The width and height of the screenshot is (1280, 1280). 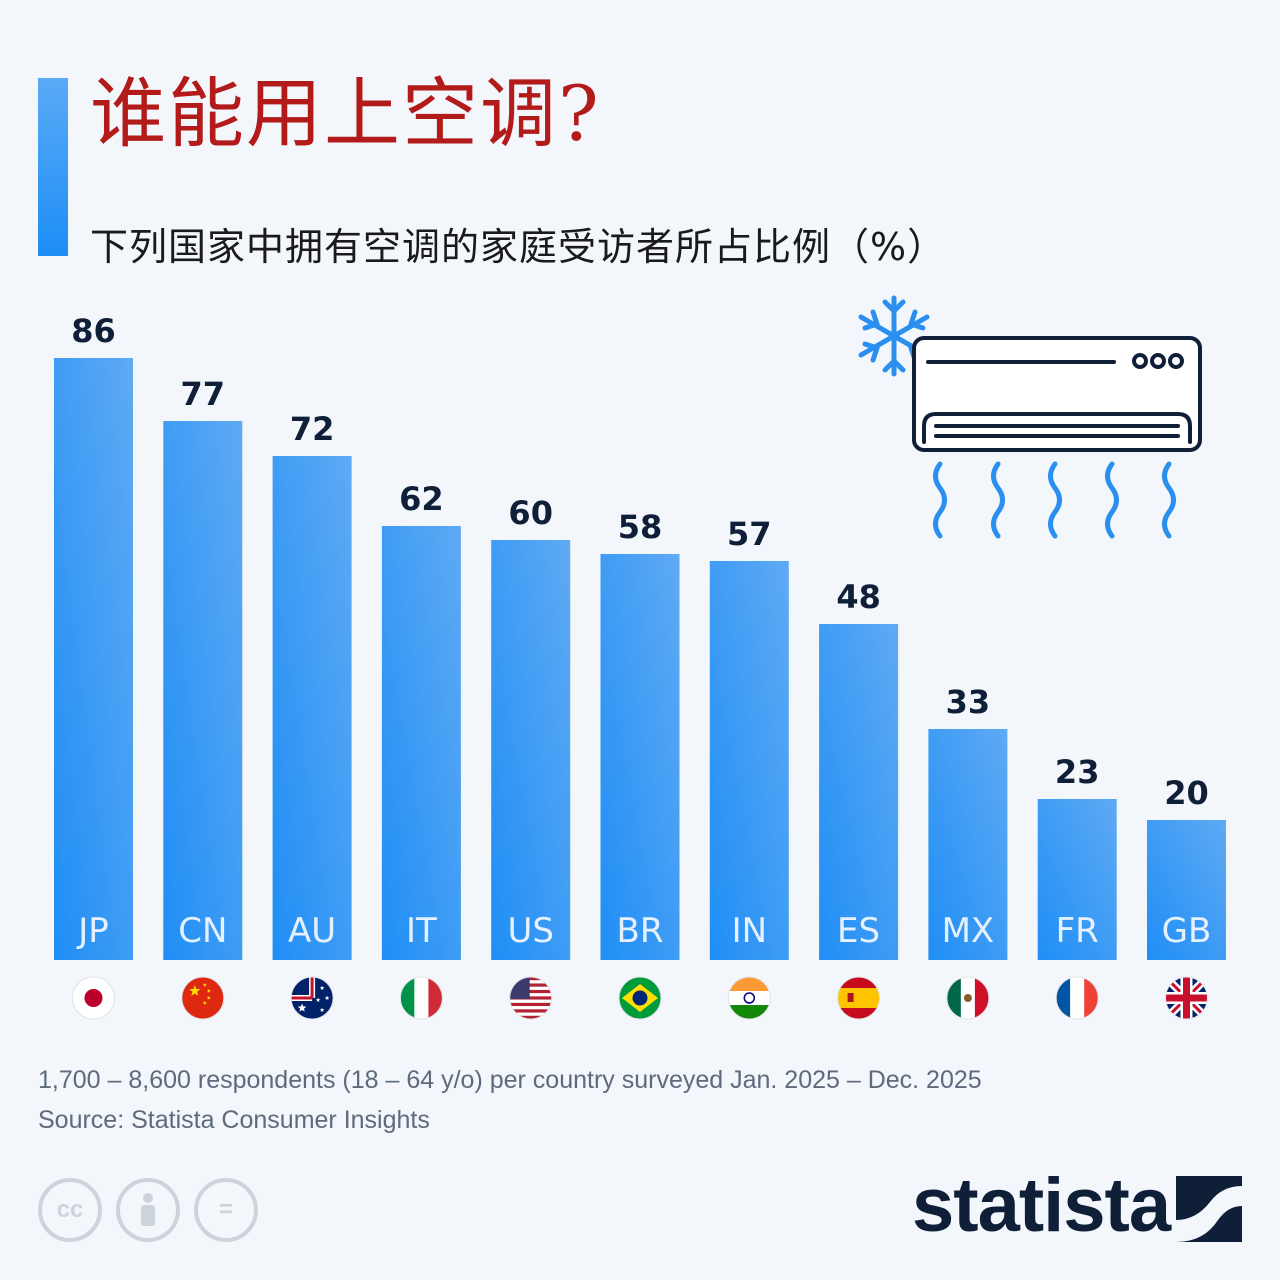 What do you see at coordinates (312, 429) in the screenshot?
I see `value-label-au: 72` at bounding box center [312, 429].